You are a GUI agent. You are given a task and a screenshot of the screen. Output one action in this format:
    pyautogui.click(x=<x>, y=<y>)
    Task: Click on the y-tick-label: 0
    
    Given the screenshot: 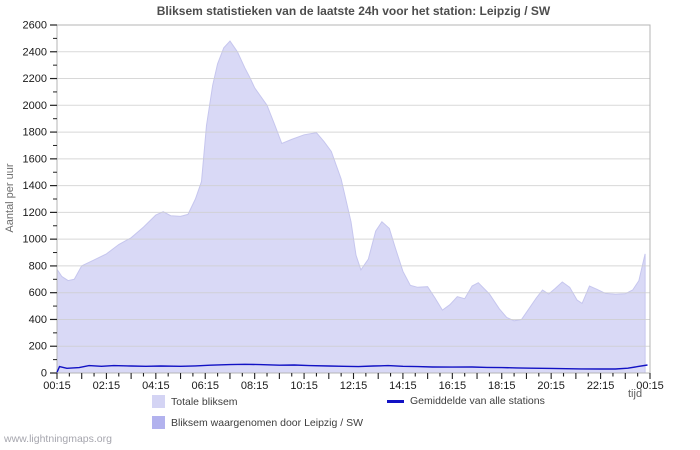 What is the action you would take?
    pyautogui.click(x=44, y=374)
    